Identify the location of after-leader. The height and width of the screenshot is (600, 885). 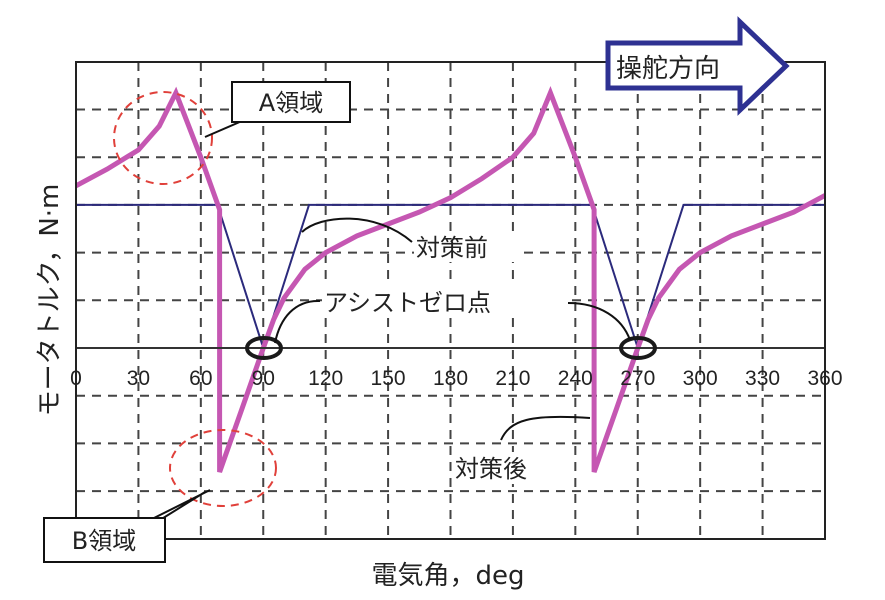
(545, 428).